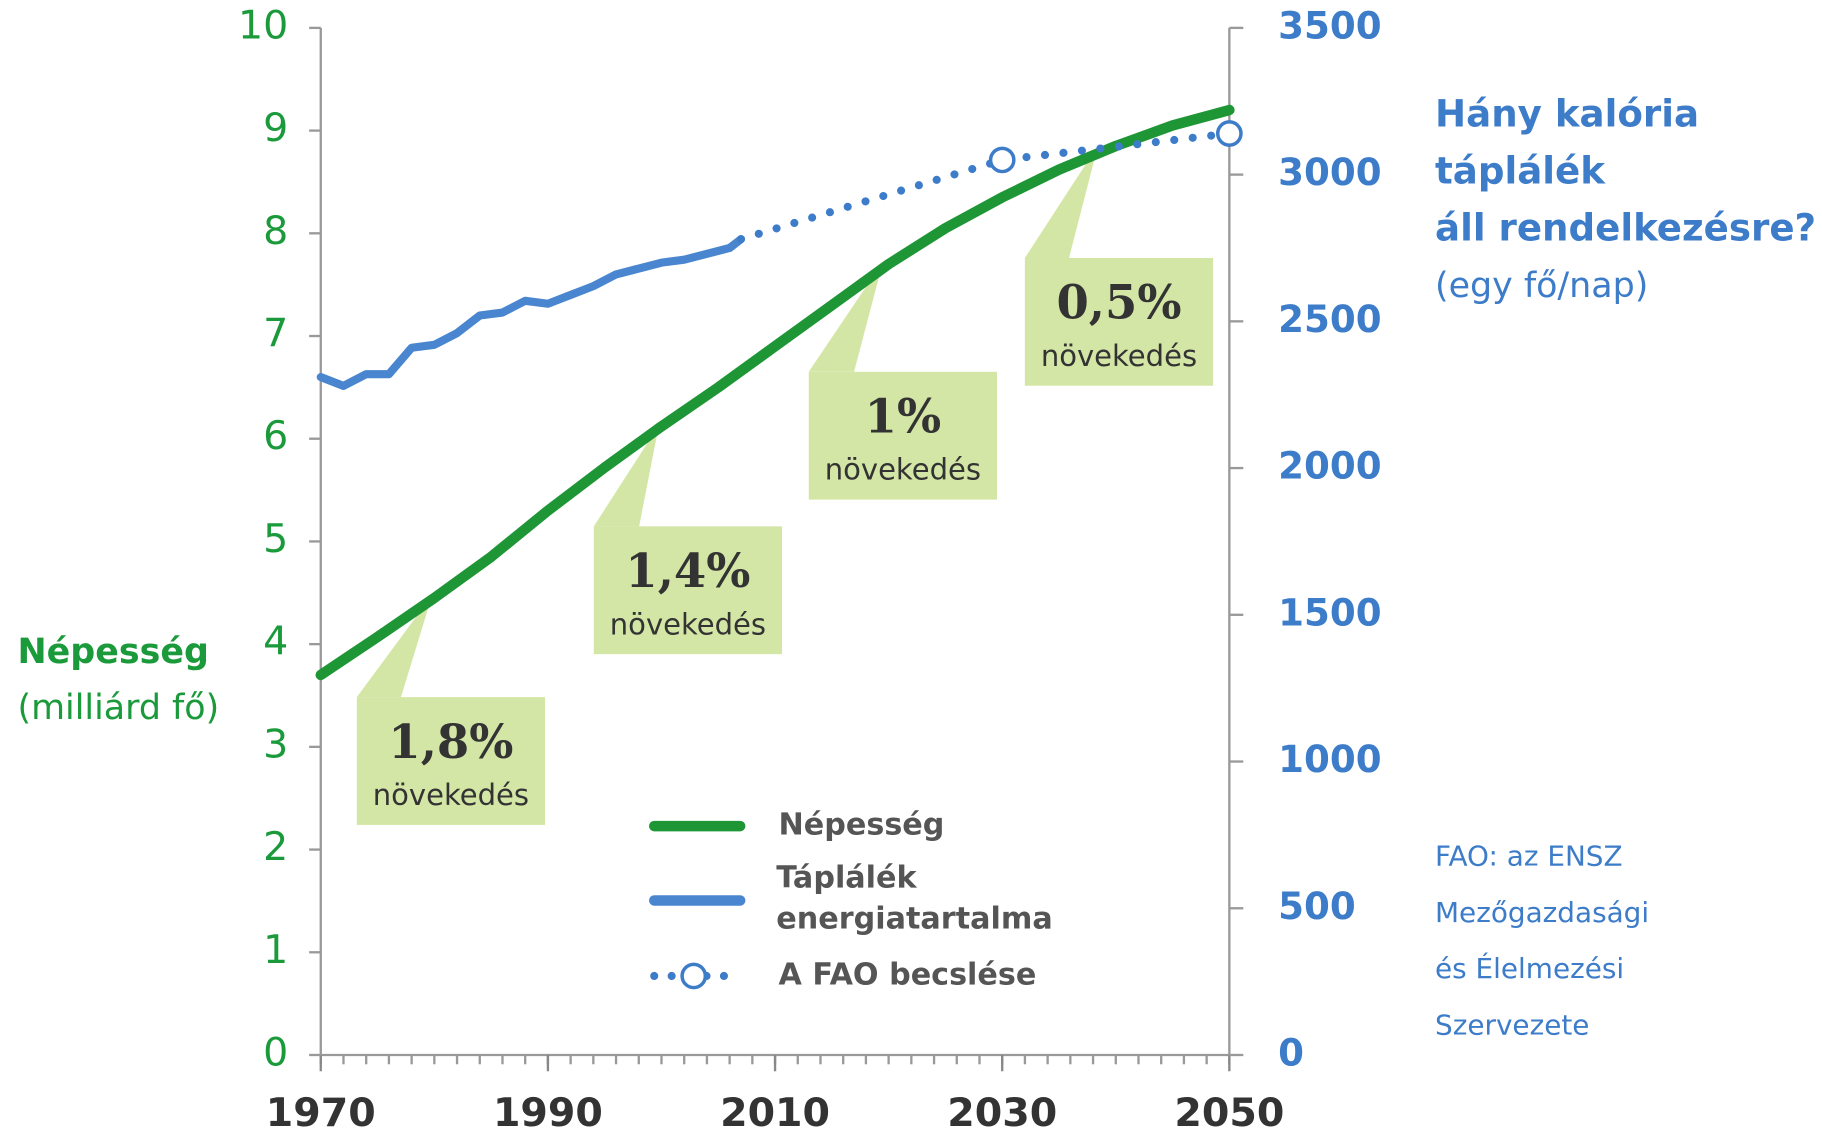 The height and width of the screenshot is (1138, 1822). I want to click on y2-tick-label: 500, so click(1317, 906).